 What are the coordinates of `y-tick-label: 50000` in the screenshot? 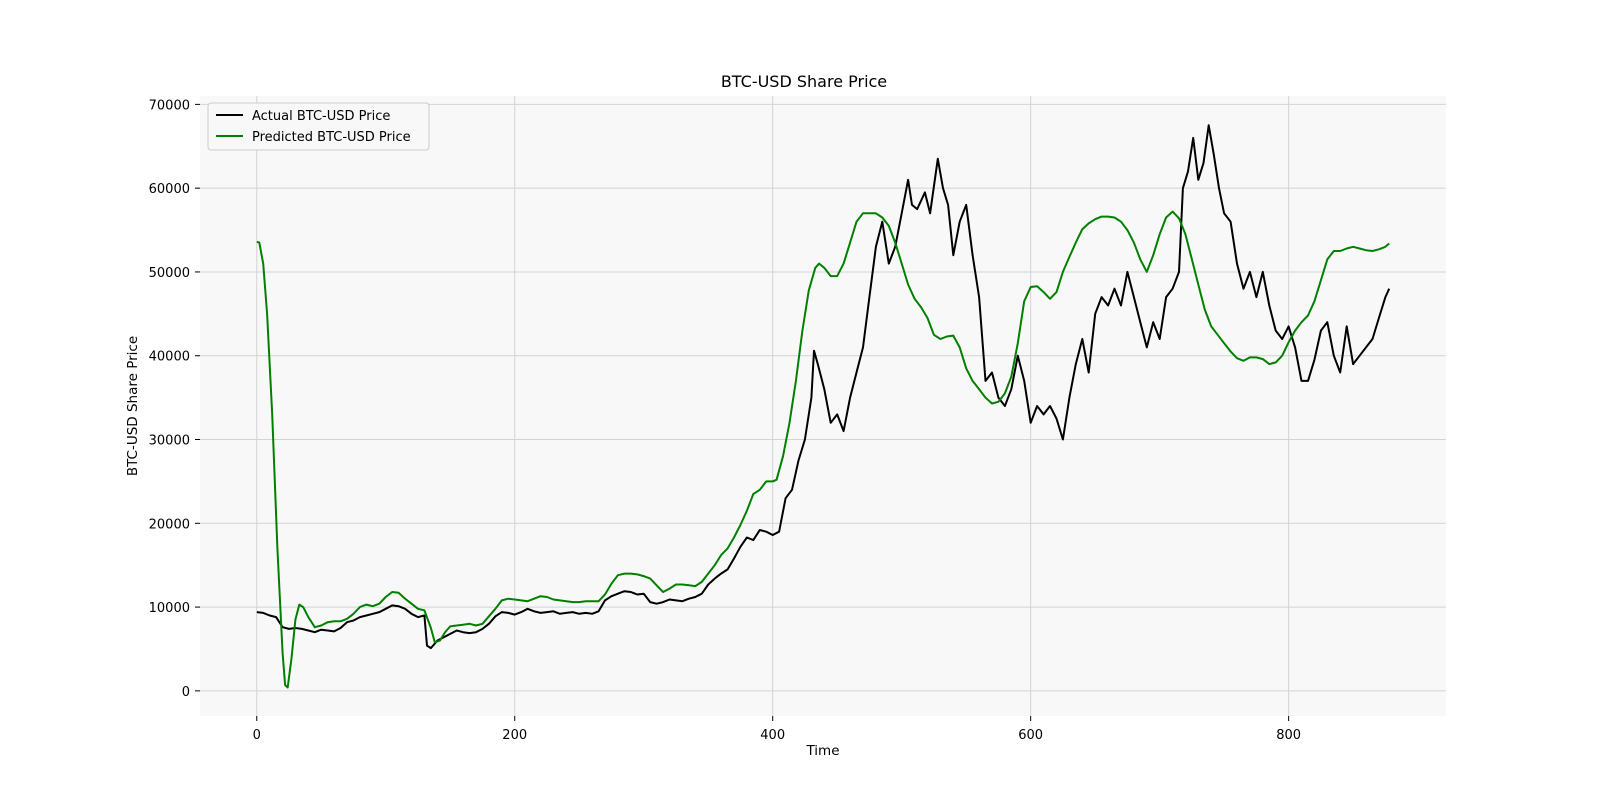 It's located at (169, 273).